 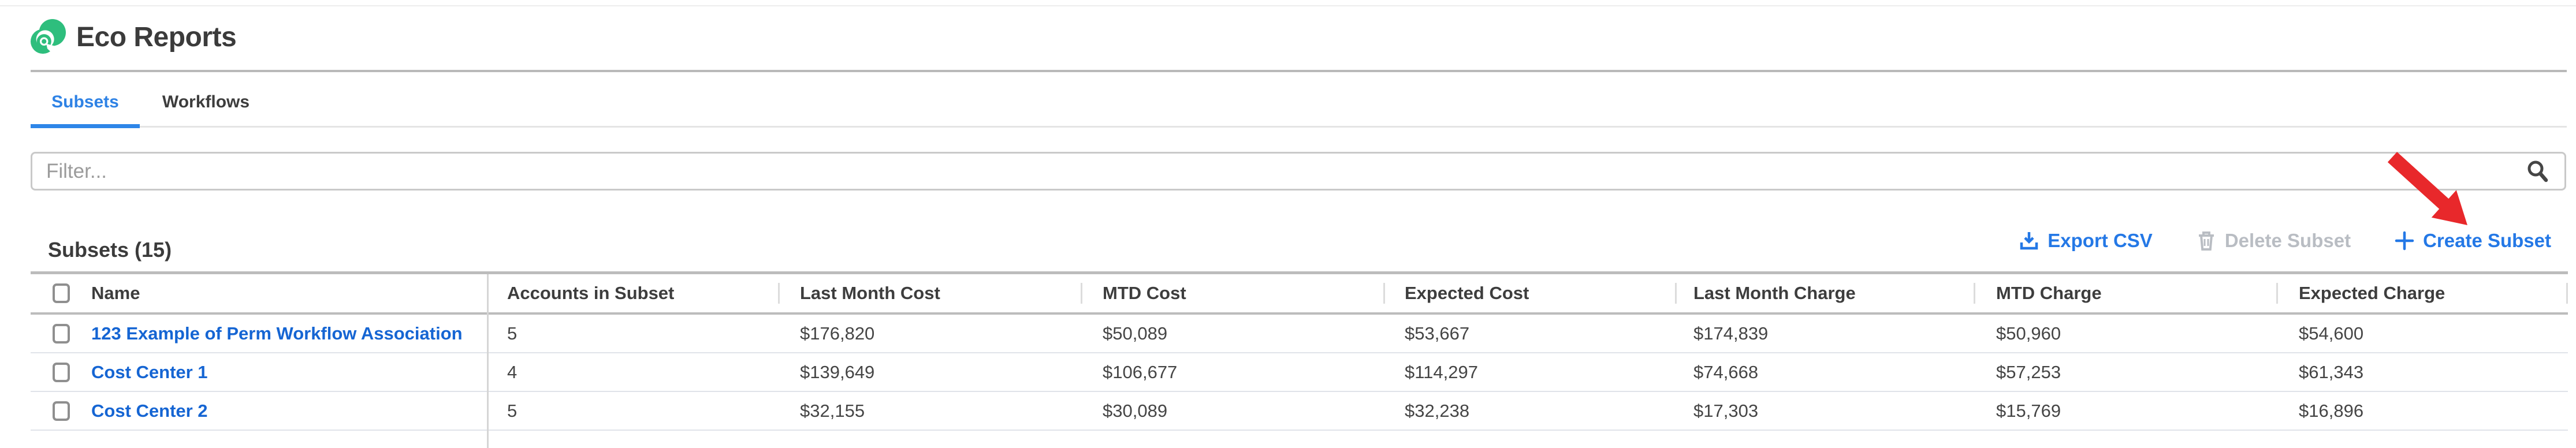 What do you see at coordinates (1299, 71) in the screenshot?
I see `header-divider` at bounding box center [1299, 71].